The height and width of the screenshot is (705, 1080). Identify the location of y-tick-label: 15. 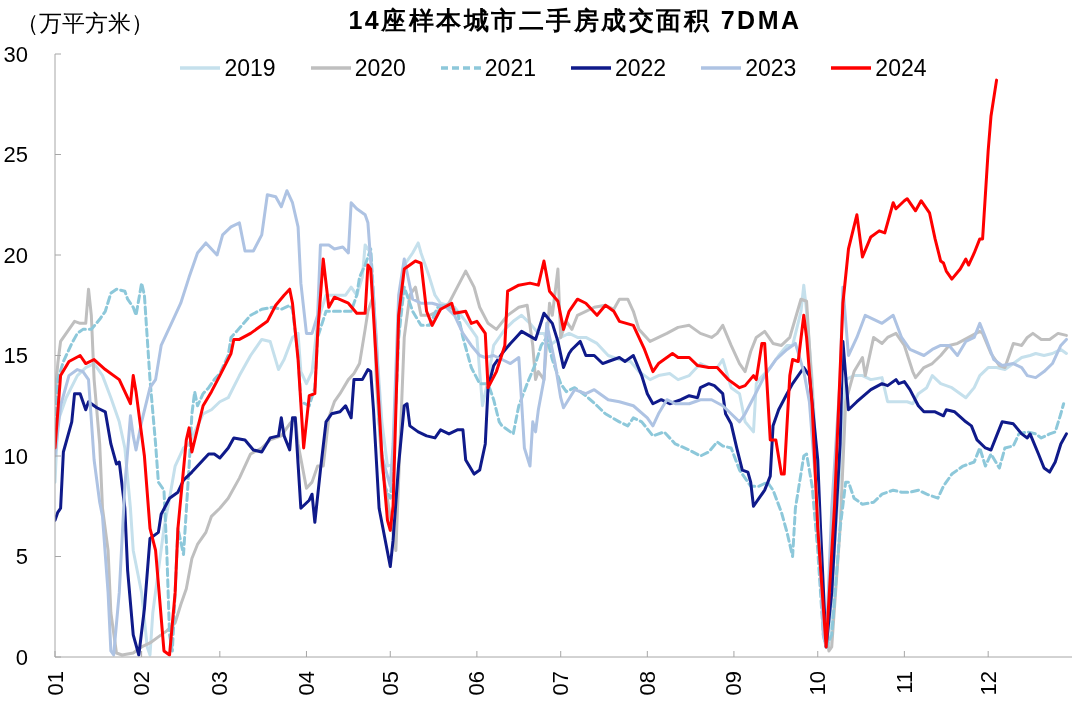
(15, 356).